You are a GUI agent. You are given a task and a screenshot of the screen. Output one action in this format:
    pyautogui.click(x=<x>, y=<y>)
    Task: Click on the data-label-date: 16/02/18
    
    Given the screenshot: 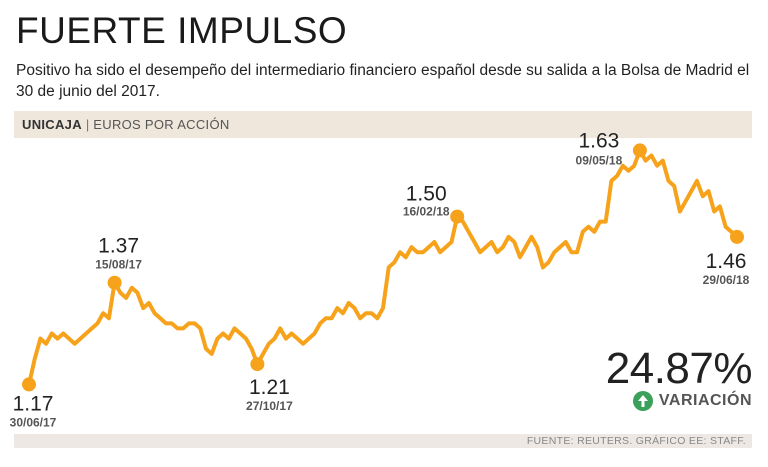 What is the action you would take?
    pyautogui.click(x=426, y=212)
    